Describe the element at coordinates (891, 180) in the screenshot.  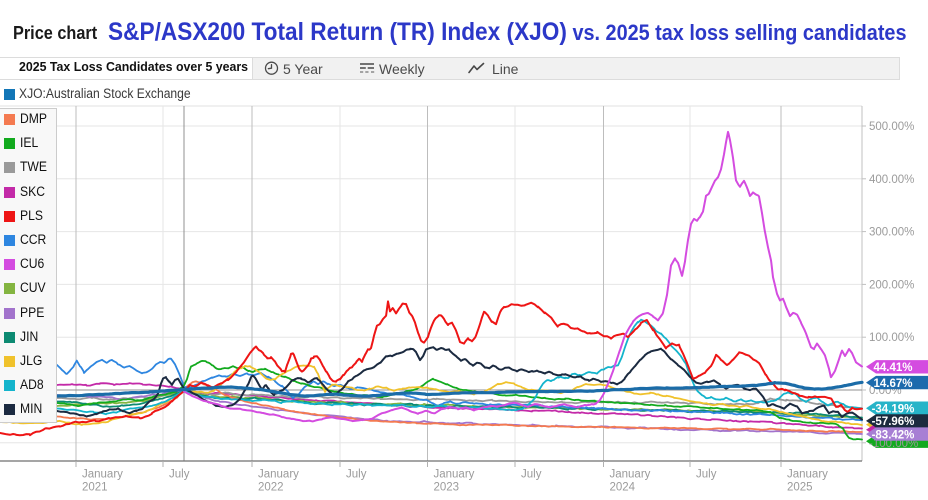
I see `svg-text: 400.00%` at that location.